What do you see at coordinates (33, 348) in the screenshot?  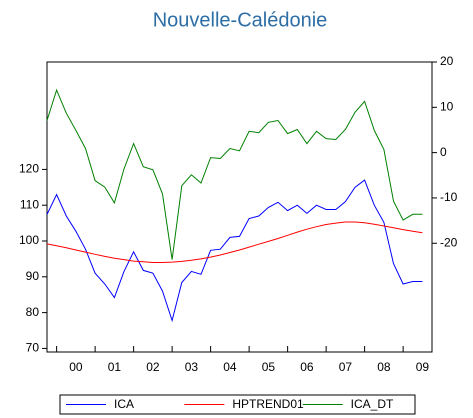 I see `y-tick-label: 70` at bounding box center [33, 348].